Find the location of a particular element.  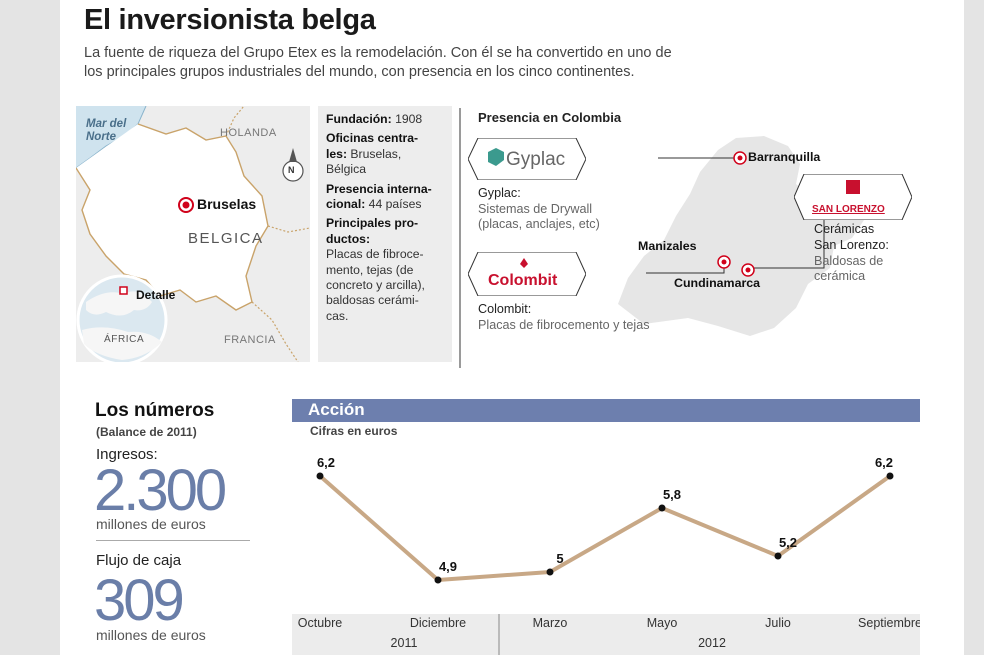

france-east-border is located at coordinates (275, 331).